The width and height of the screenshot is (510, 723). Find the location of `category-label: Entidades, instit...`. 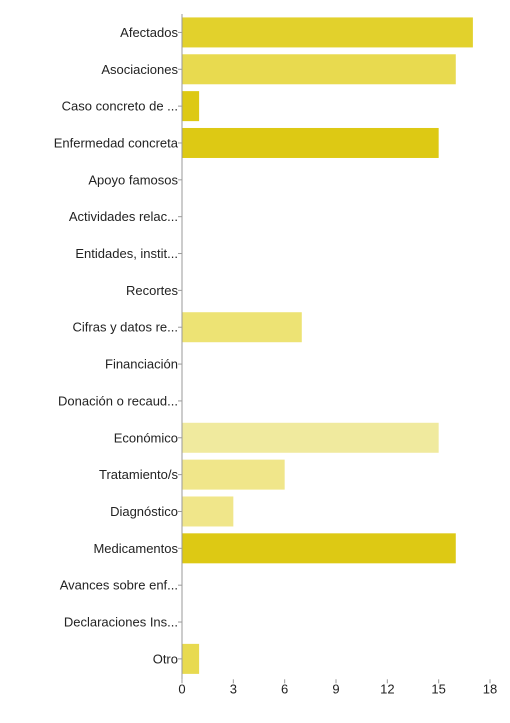

category-label: Entidades, instit... is located at coordinates (126, 253).